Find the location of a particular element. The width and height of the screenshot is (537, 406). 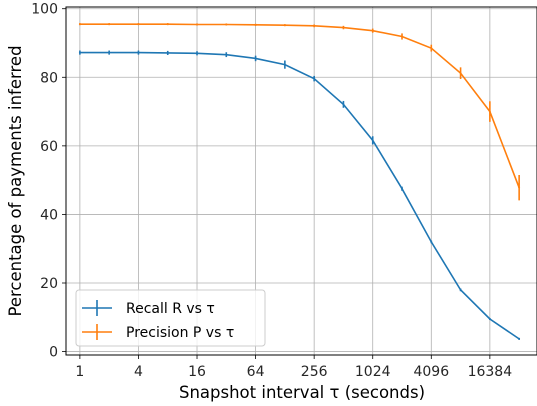

y-tick-label: 60 is located at coordinates (49, 147).